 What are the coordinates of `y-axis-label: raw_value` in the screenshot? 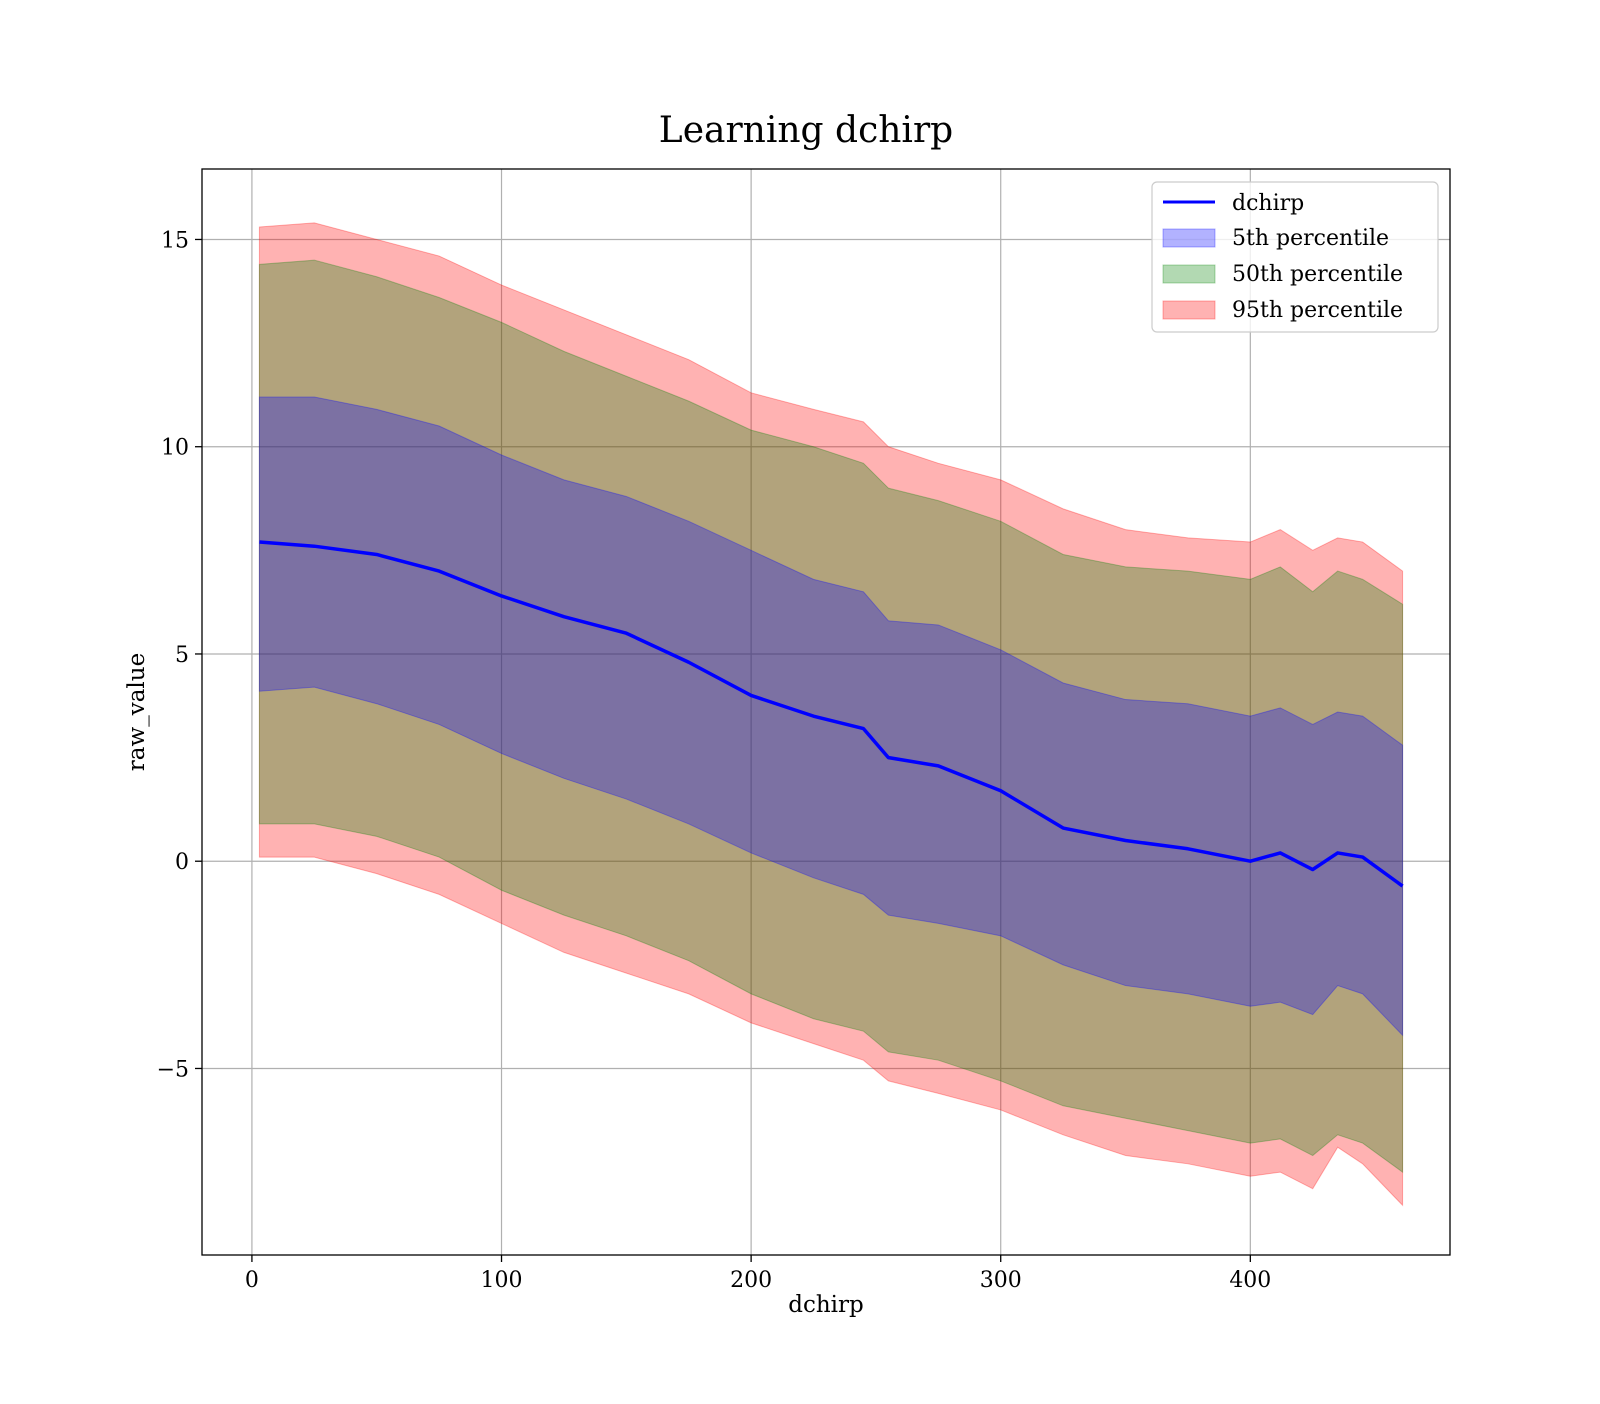 It's located at (137, 712).